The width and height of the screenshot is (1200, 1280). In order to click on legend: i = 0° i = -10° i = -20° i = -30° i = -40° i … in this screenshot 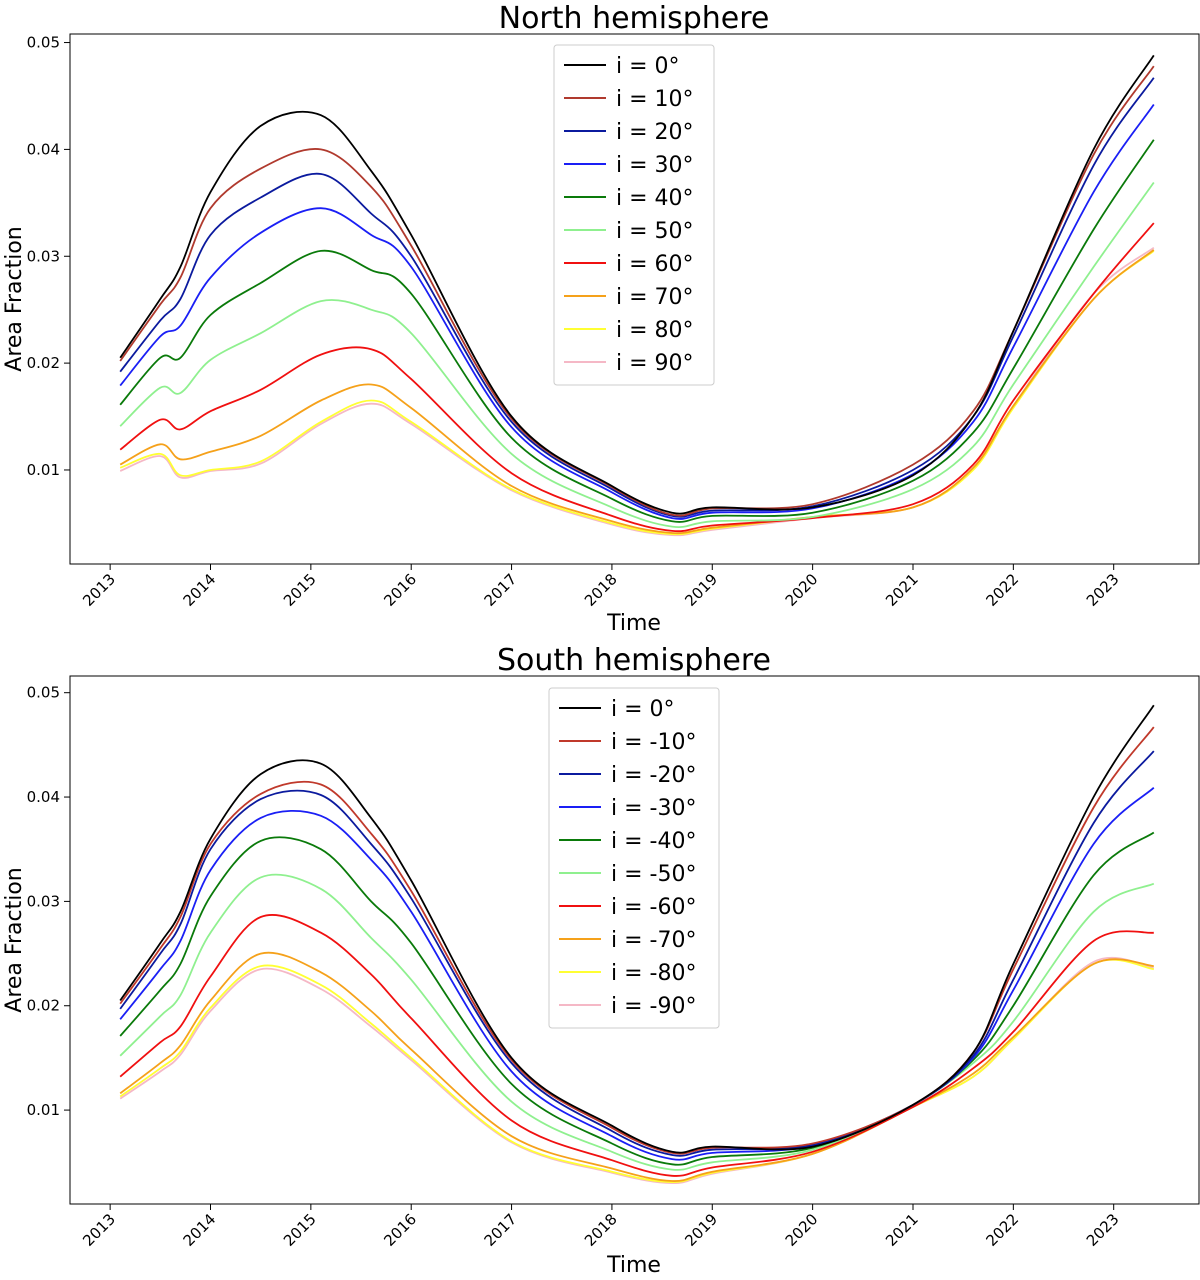, I will do `click(634, 858)`.